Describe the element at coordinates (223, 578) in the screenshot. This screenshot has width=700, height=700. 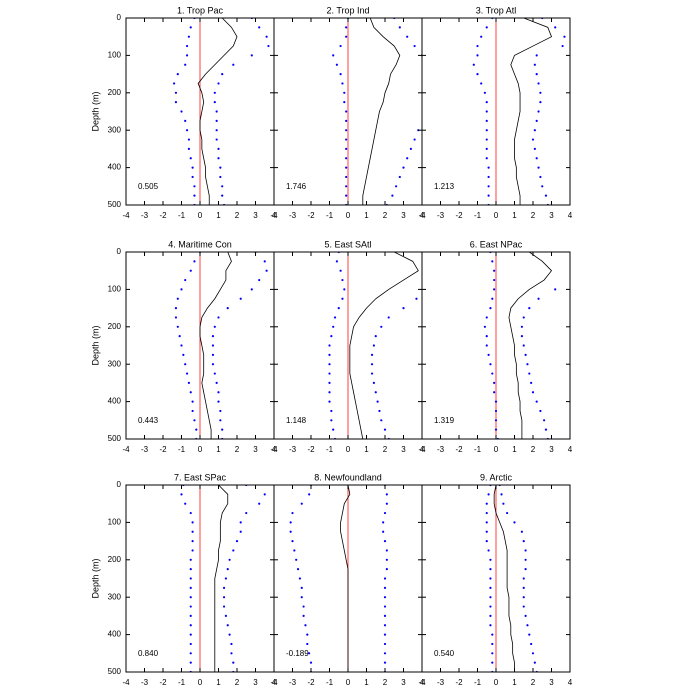
I see `plot-area` at that location.